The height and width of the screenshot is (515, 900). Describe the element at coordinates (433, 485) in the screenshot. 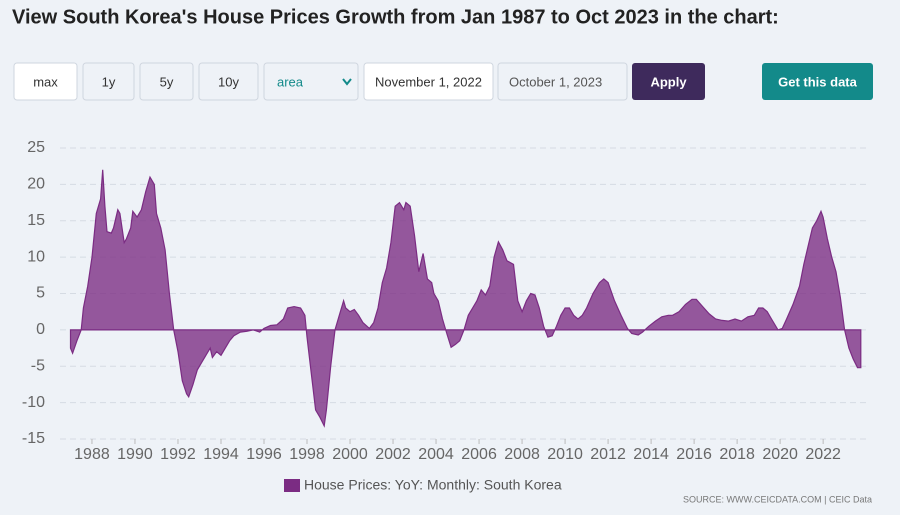

I see `legend-label: House Prices: YoY: Monthly: South Korea` at that location.